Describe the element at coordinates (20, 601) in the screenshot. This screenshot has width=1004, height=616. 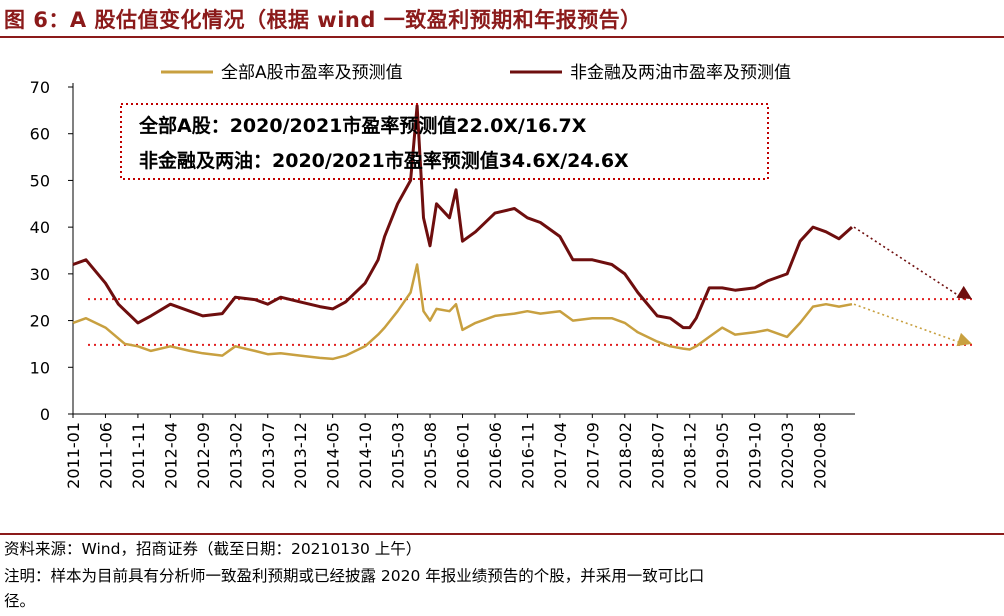
I see `footnote-line-2: 径。` at that location.